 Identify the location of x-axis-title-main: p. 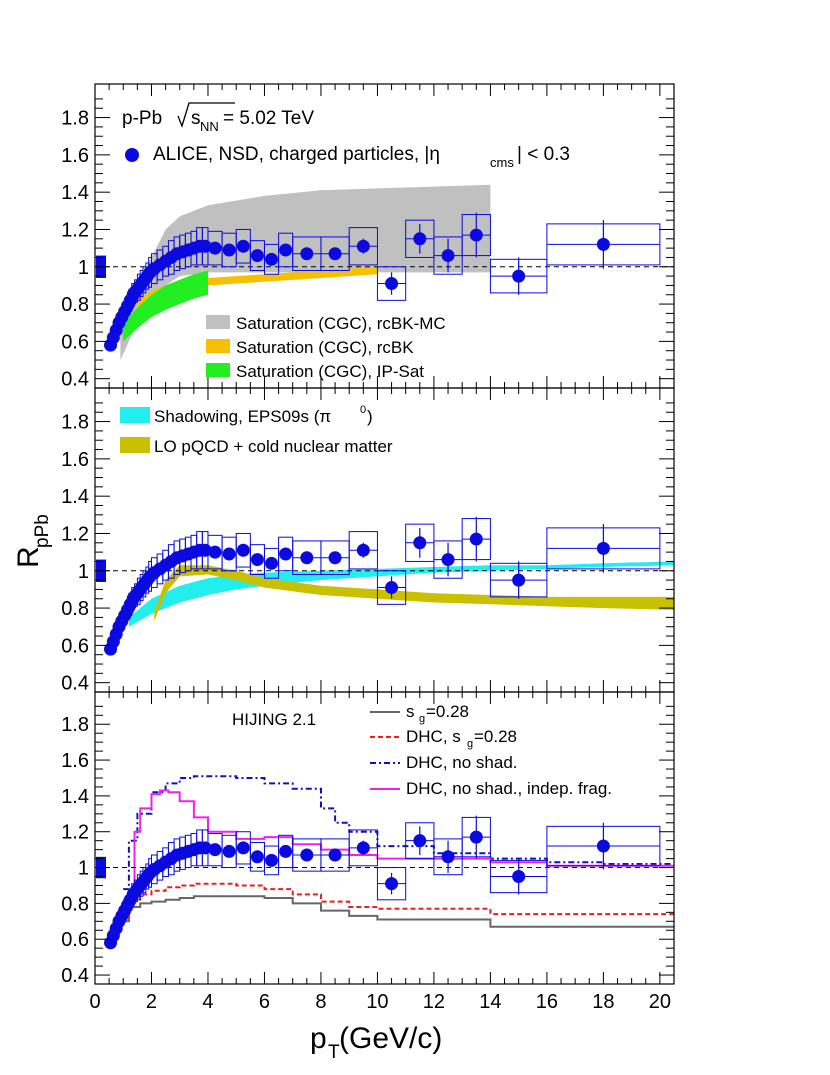
(318, 1038).